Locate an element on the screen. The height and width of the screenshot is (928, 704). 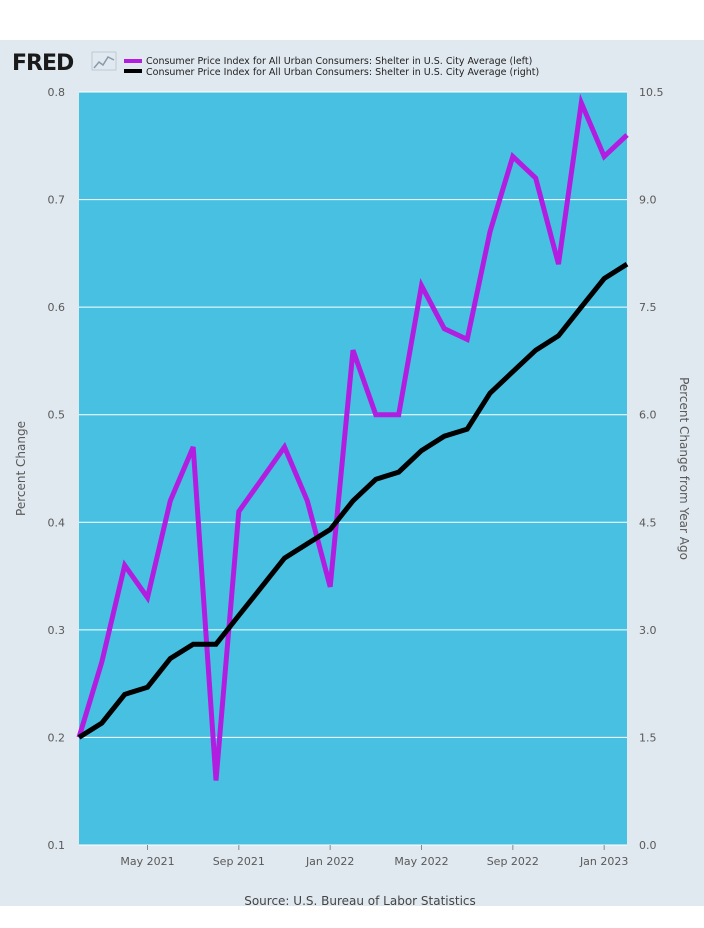
left-tick-label: 0.2 is located at coordinates (57, 737).